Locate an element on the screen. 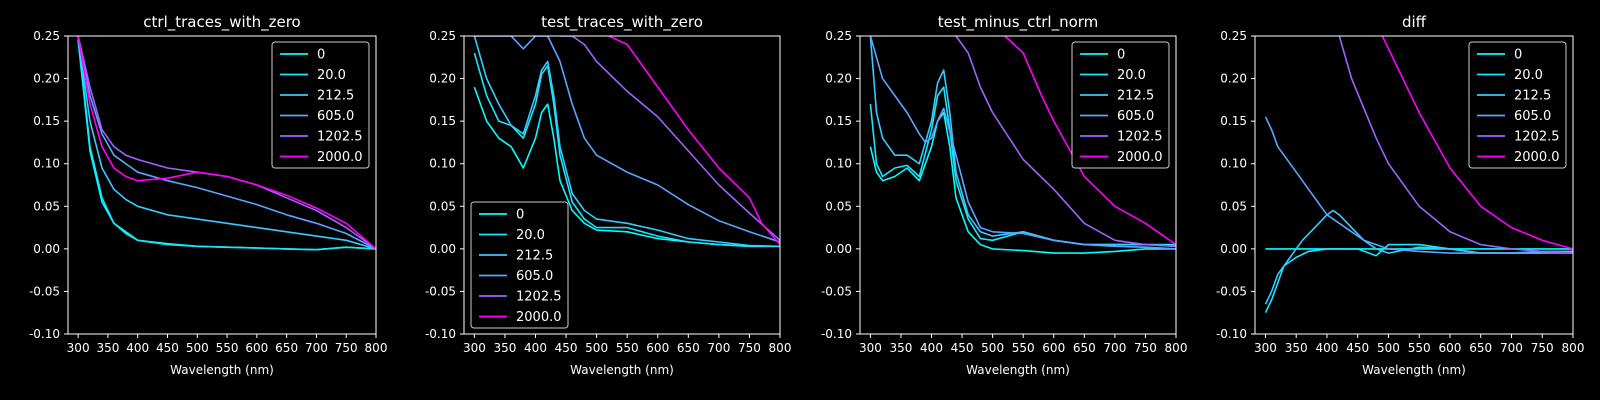 The height and width of the screenshot is (400, 1600). y-tick-label: 0.15 is located at coordinates (46, 121).